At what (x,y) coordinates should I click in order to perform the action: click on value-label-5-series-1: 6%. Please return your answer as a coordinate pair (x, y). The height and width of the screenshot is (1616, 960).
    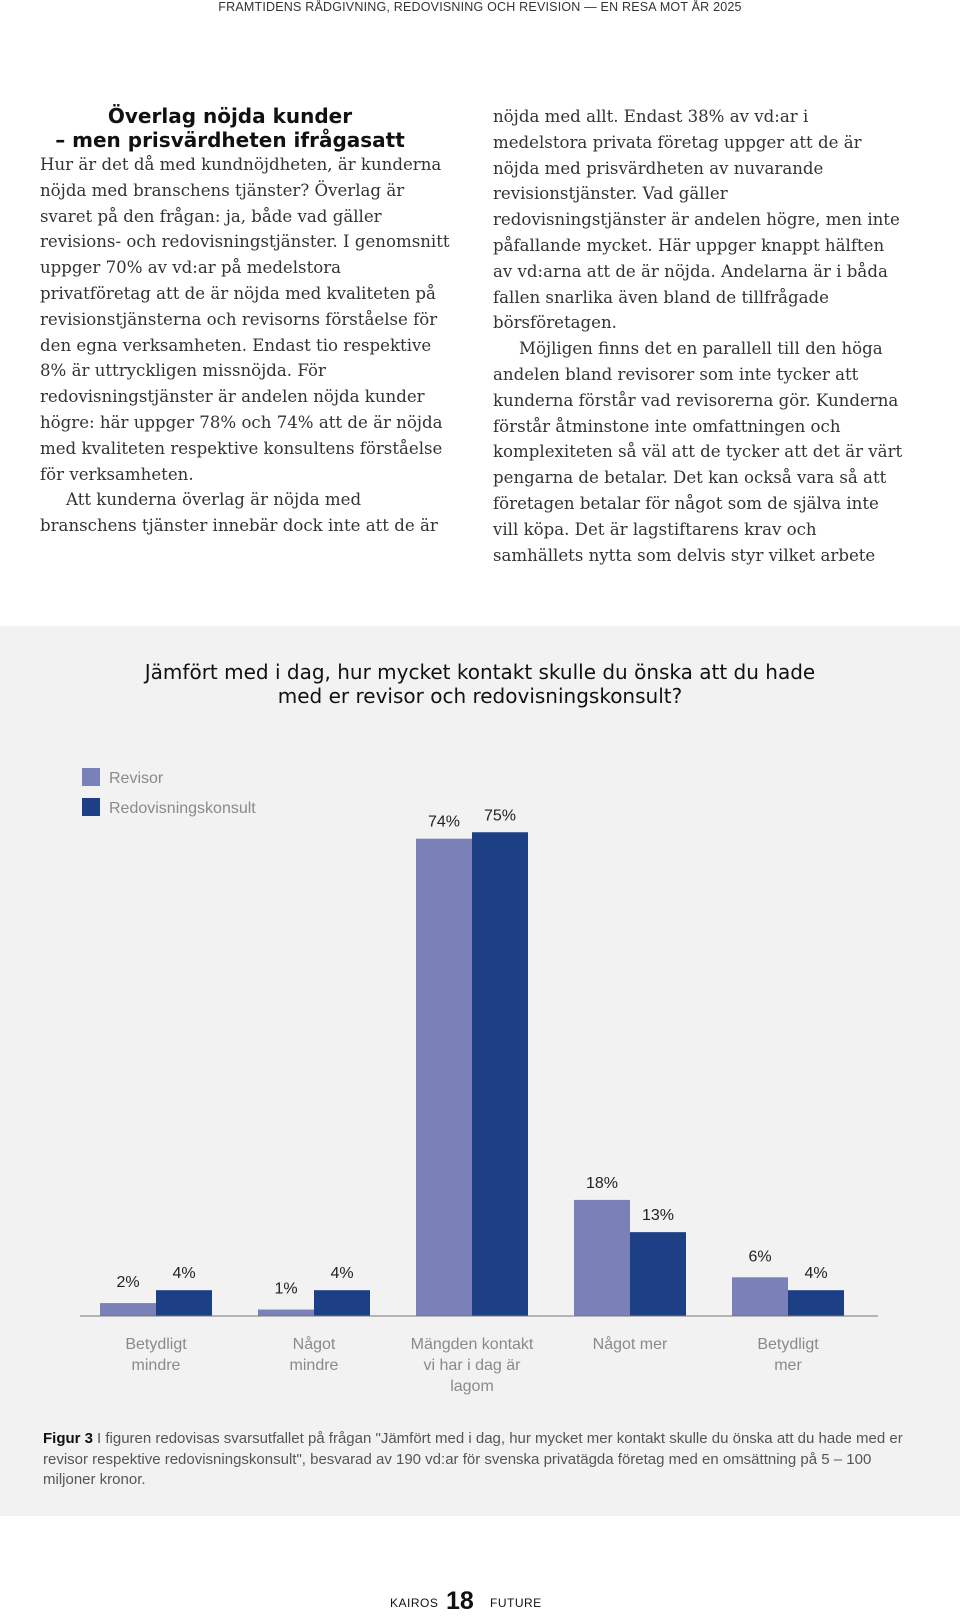
    Looking at the image, I should click on (759, 1256).